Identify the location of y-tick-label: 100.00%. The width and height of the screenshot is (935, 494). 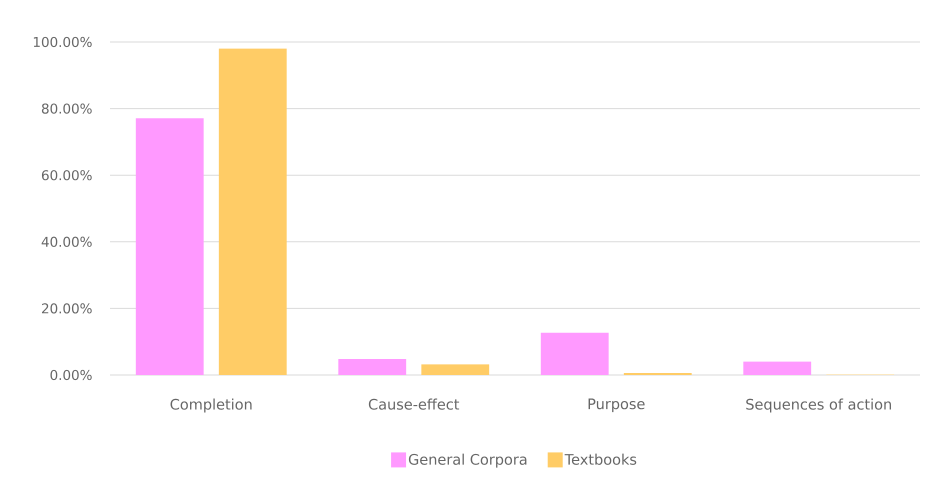
(63, 42).